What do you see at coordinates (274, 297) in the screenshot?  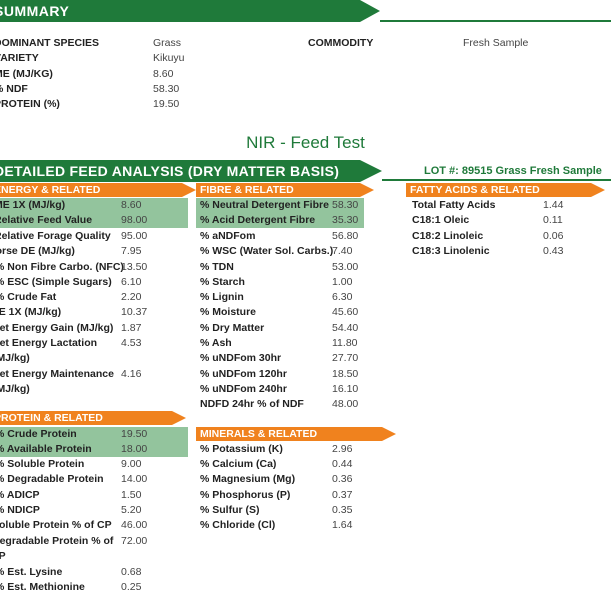 I see `table-row: % Lignin 6.30` at bounding box center [274, 297].